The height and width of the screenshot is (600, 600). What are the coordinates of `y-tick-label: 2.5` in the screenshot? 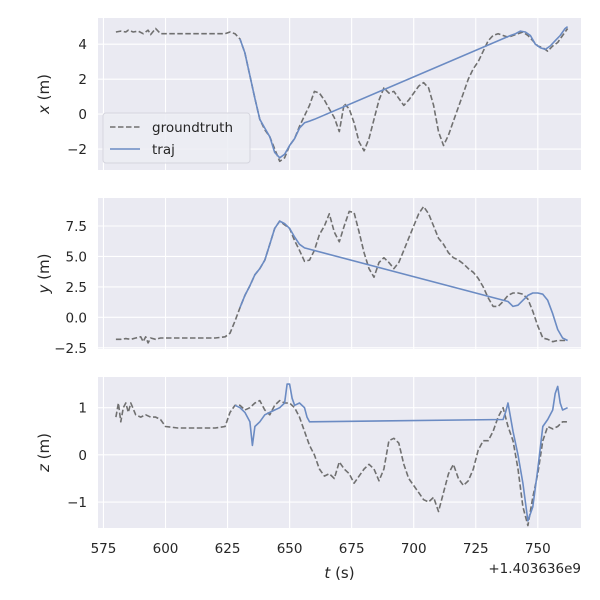 It's located at (76, 288).